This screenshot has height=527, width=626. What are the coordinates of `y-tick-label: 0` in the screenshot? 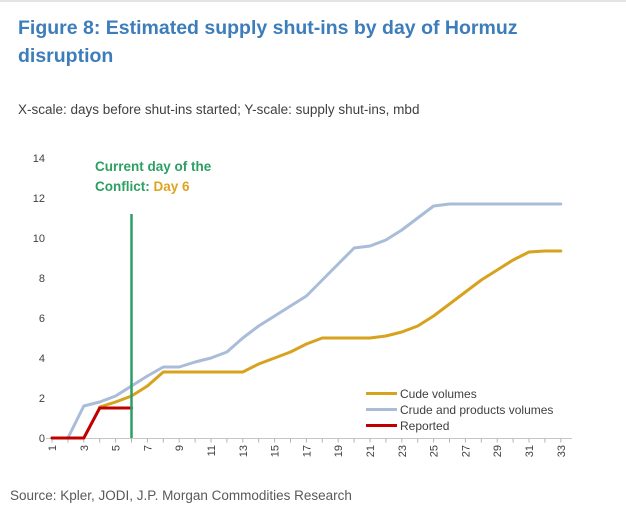 It's located at (42, 439).